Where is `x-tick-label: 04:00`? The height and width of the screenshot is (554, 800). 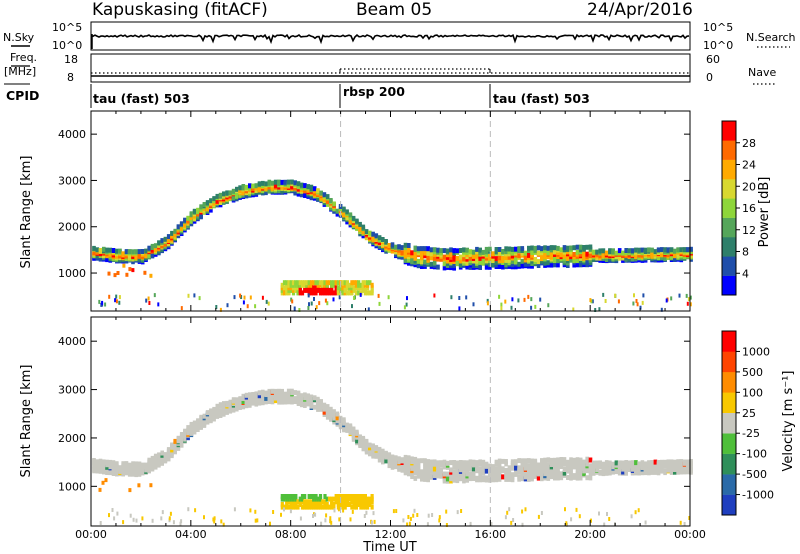 x-tick-label: 04:00 is located at coordinates (191, 534).